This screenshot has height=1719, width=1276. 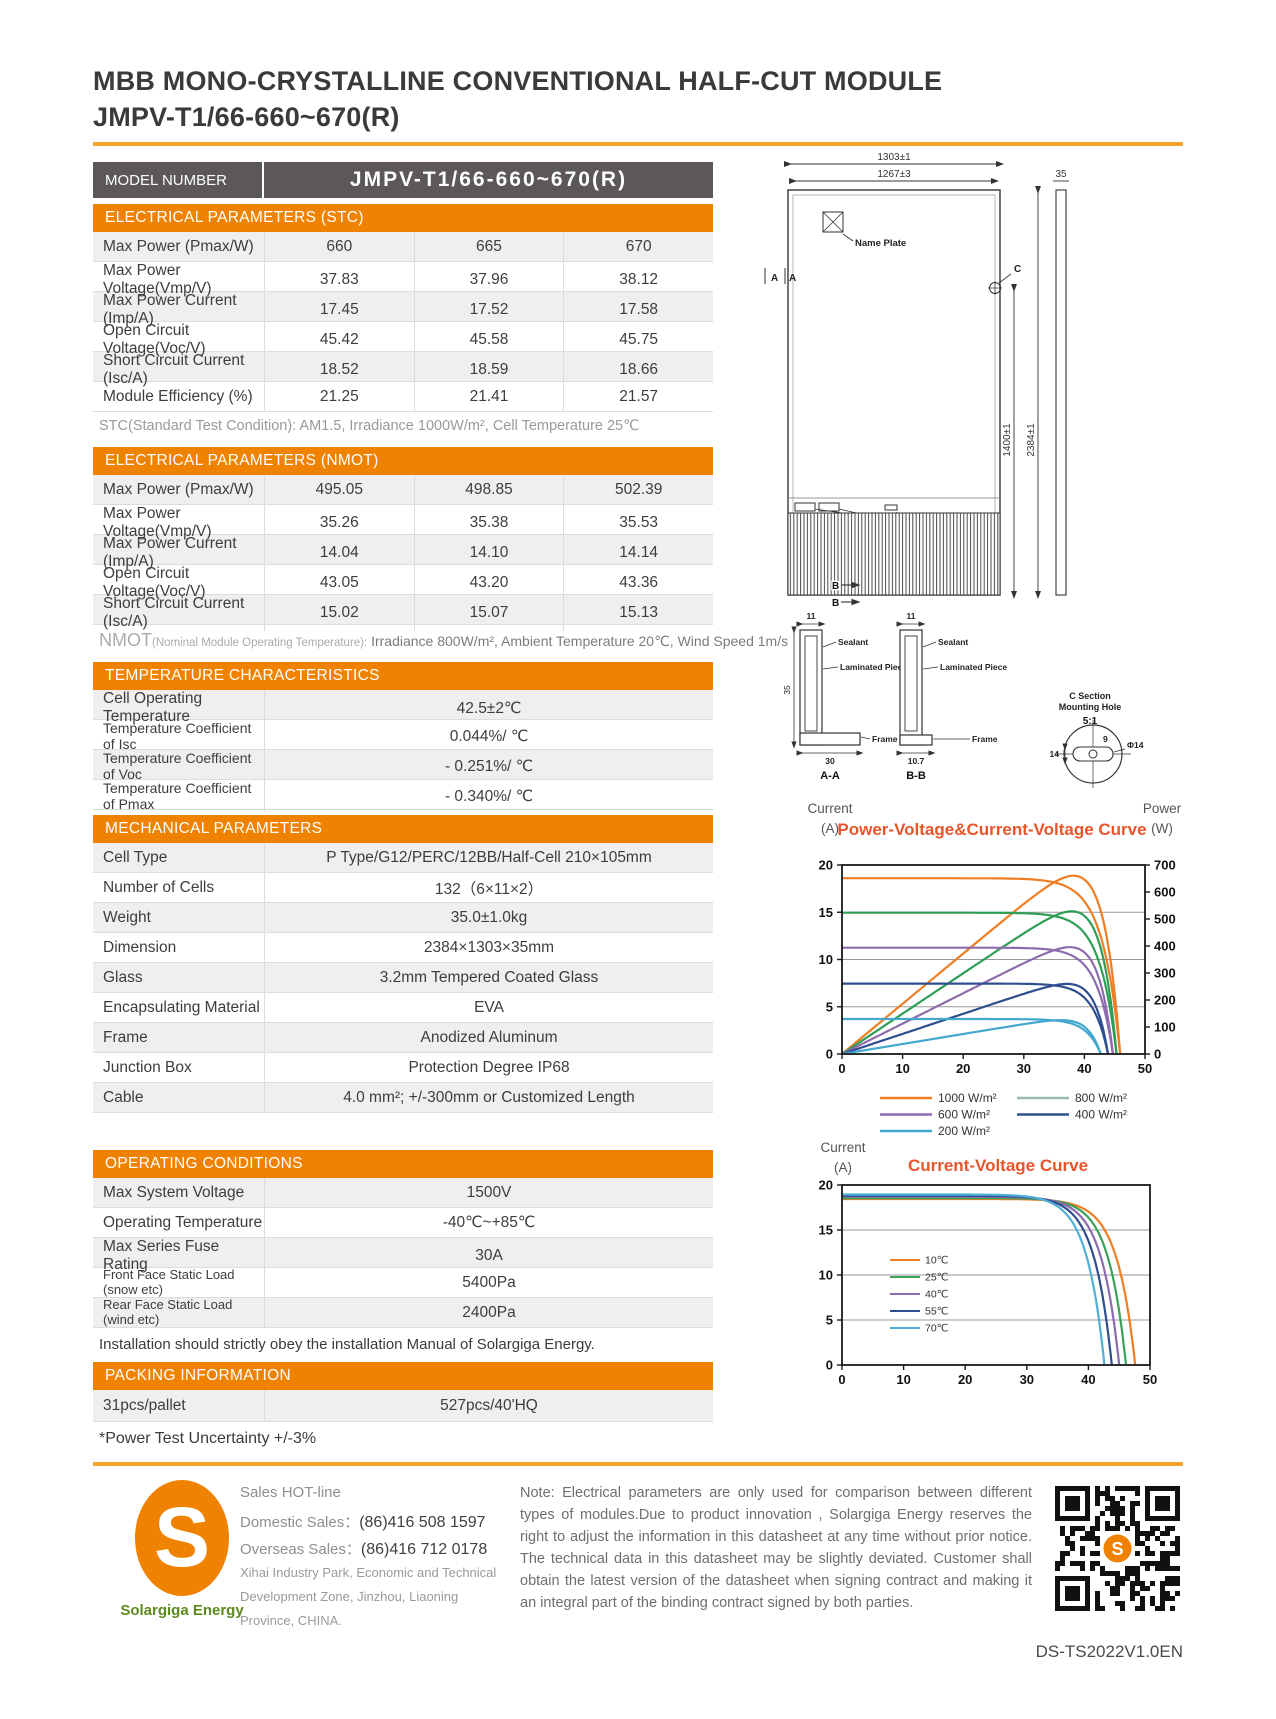 What do you see at coordinates (339, 310) in the screenshot?
I see `param-value: 17.45` at bounding box center [339, 310].